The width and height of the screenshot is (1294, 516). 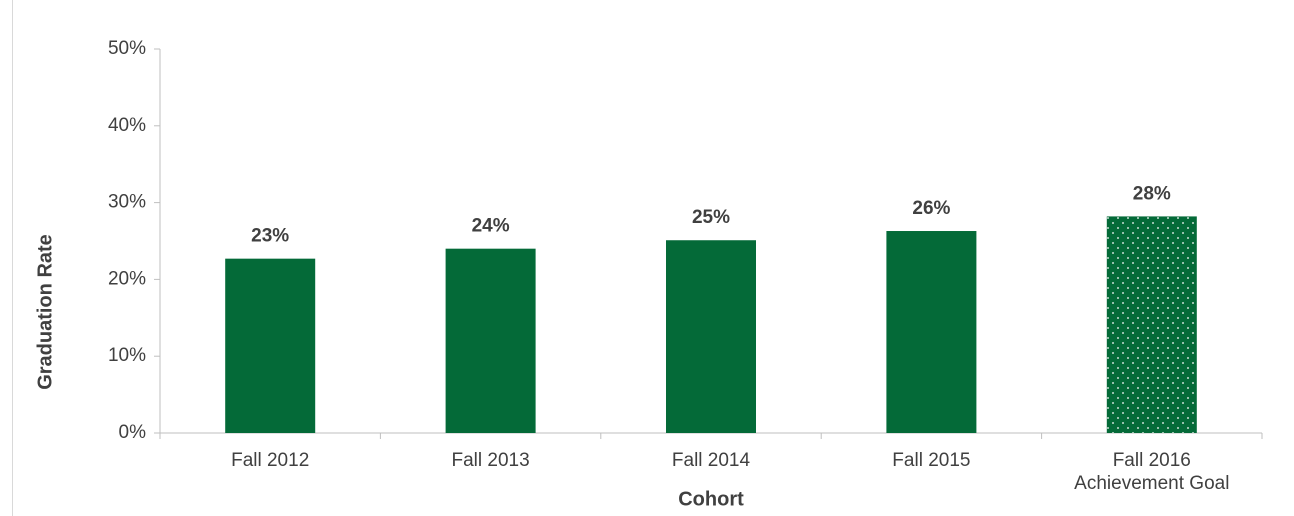 What do you see at coordinates (490, 460) in the screenshot?
I see `x-tick-label: Fall 2013` at bounding box center [490, 460].